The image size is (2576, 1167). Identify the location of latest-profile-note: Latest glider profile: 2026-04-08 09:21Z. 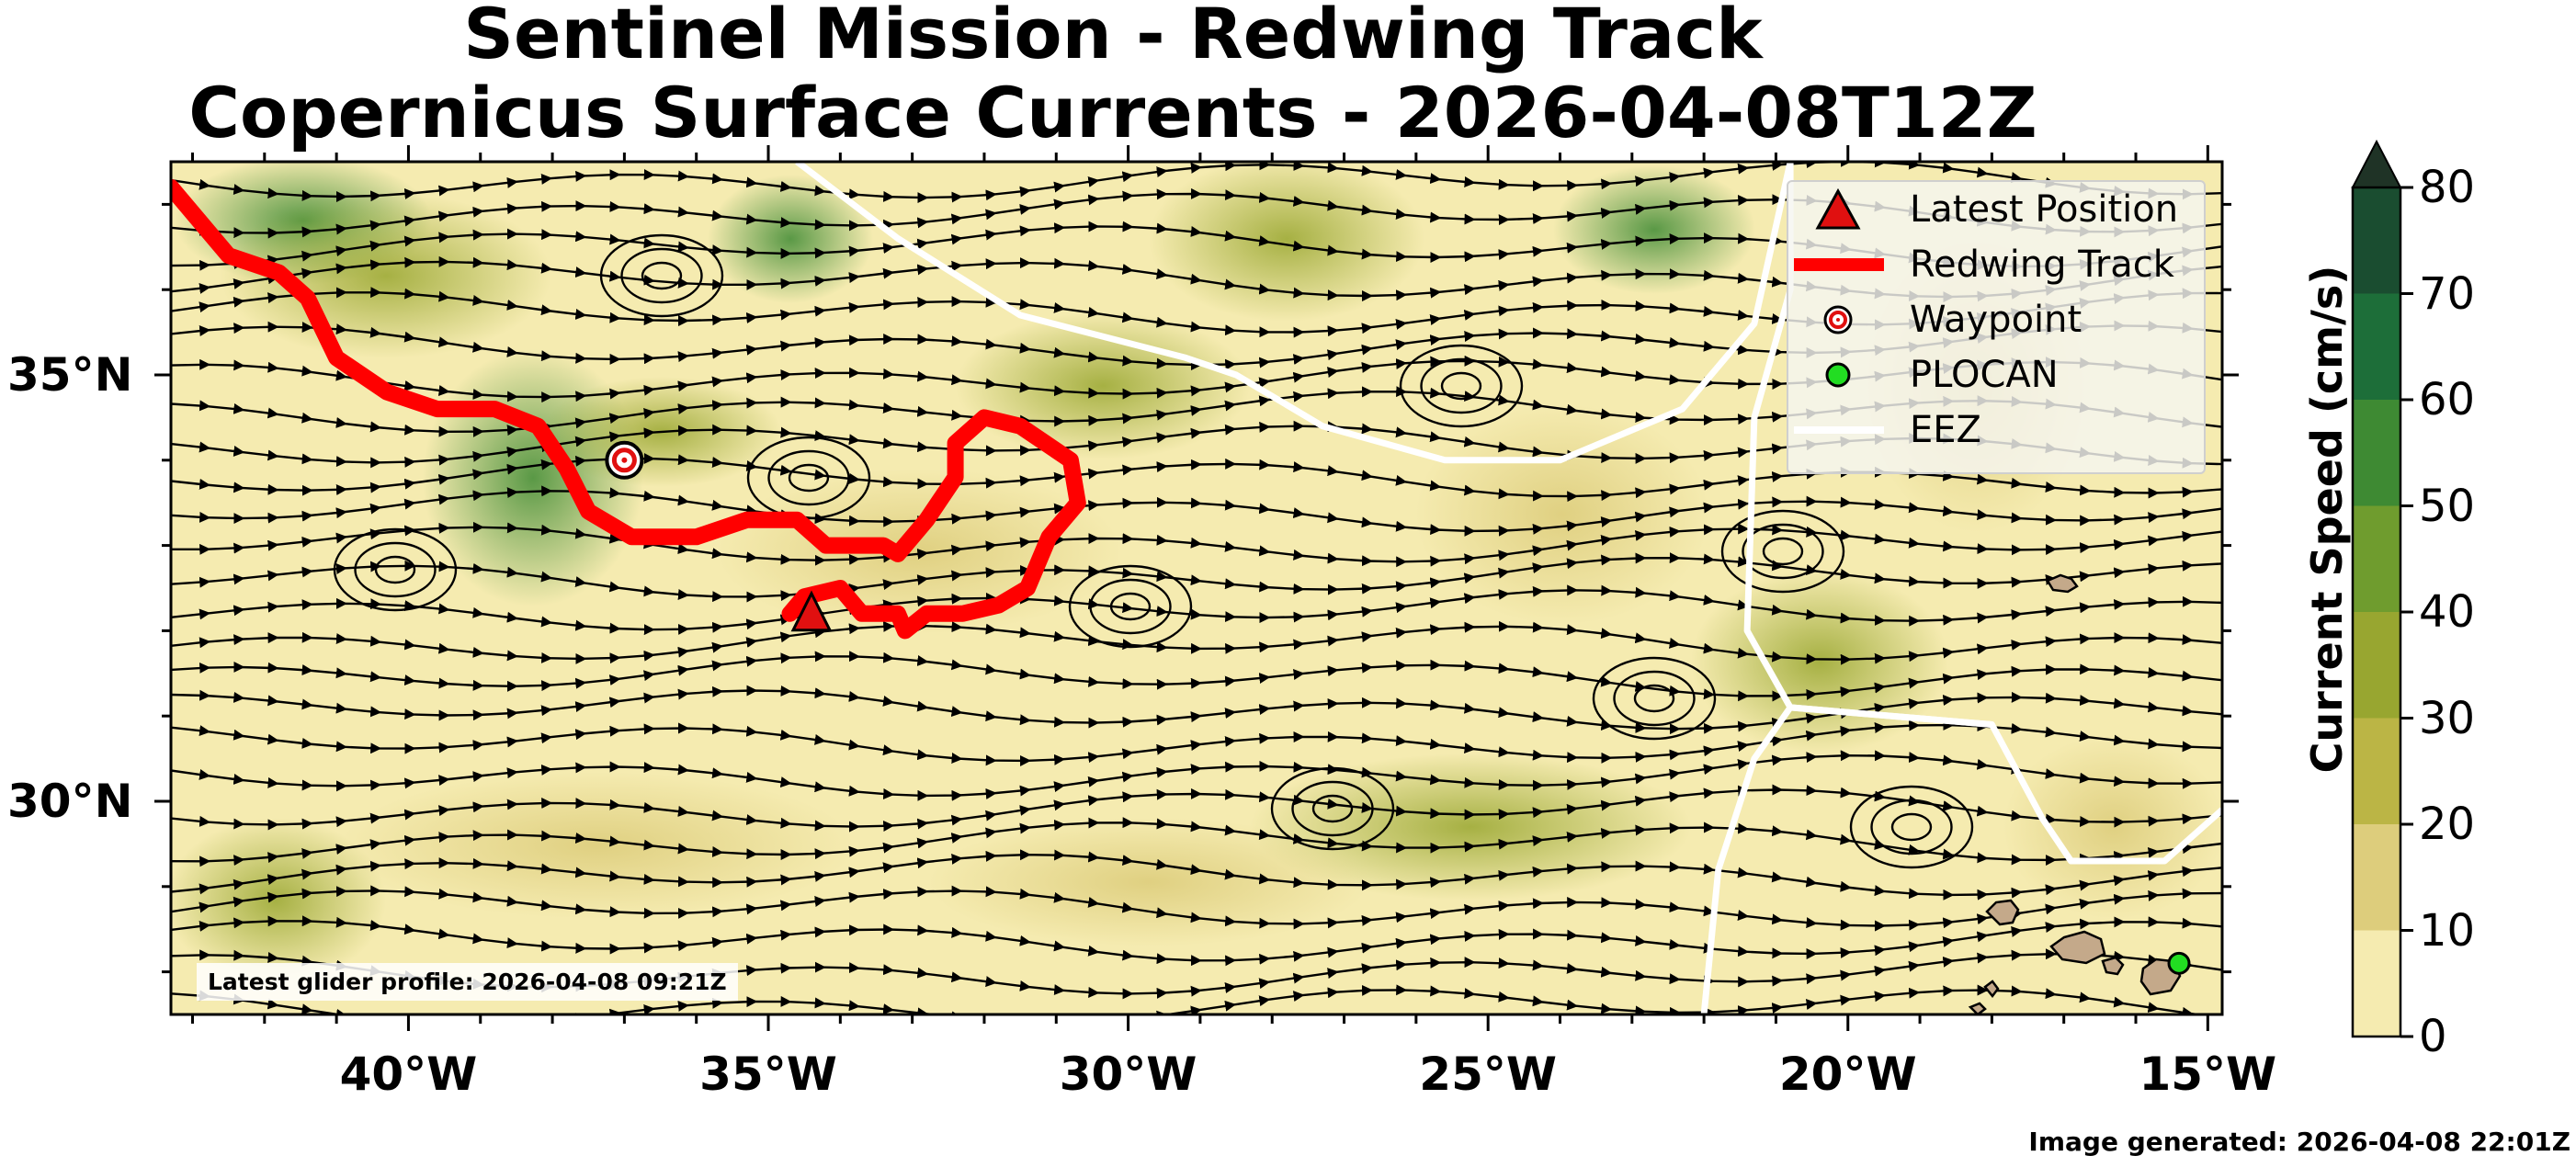
(467, 982).